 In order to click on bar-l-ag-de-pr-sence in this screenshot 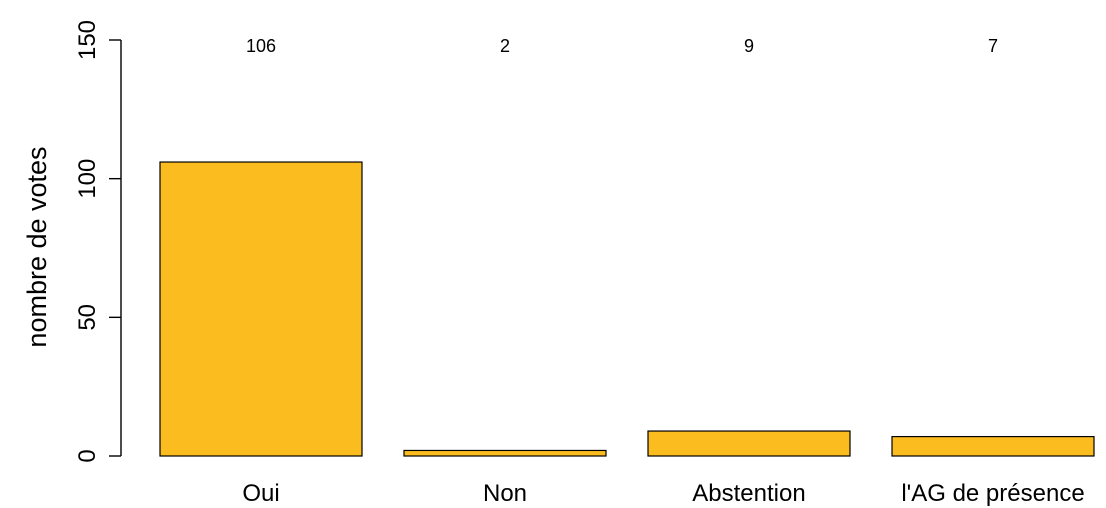, I will do `click(993, 446)`.